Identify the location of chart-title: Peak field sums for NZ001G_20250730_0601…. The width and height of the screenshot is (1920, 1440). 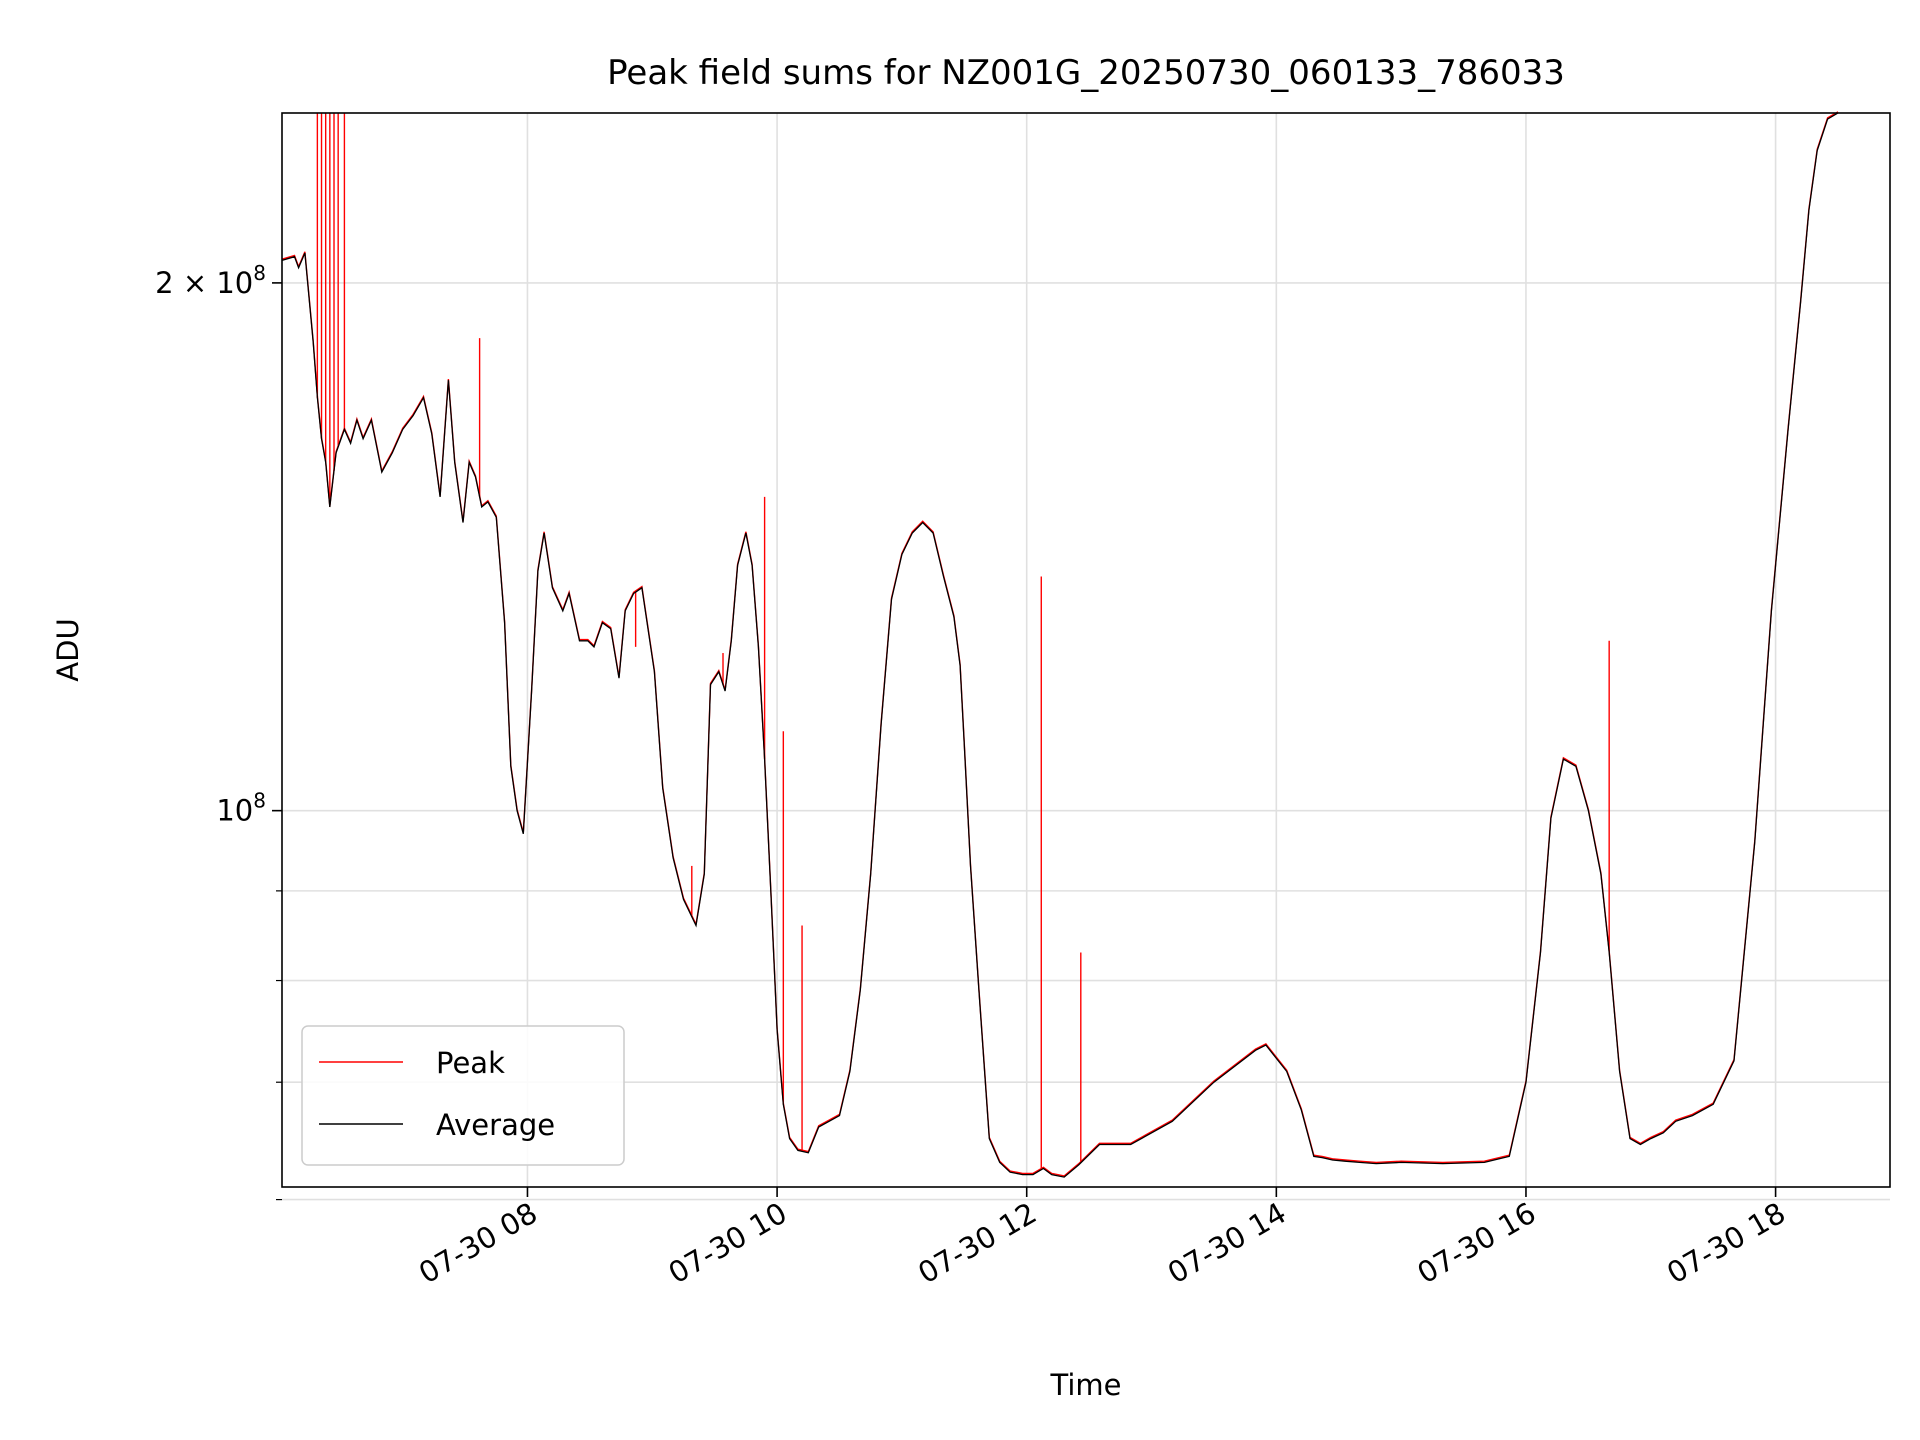
(1086, 73).